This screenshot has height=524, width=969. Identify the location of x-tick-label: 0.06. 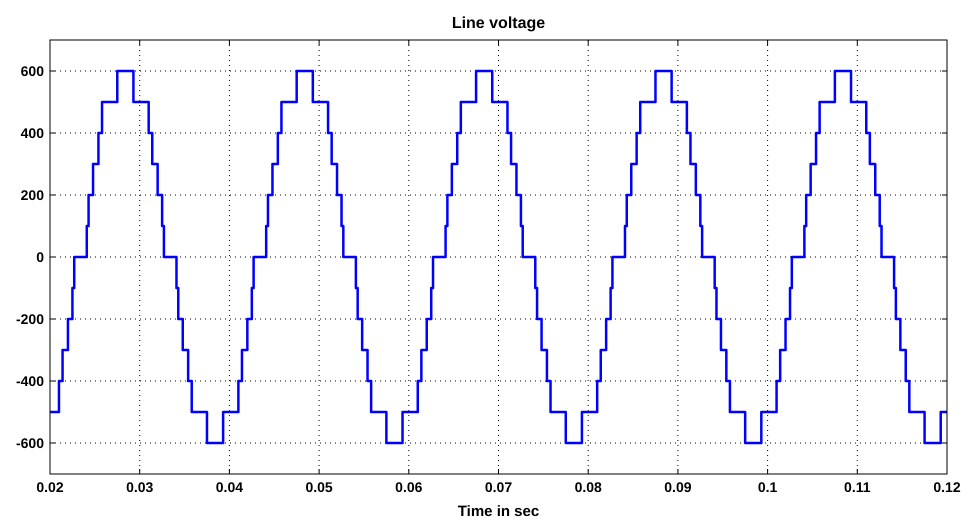
(409, 487).